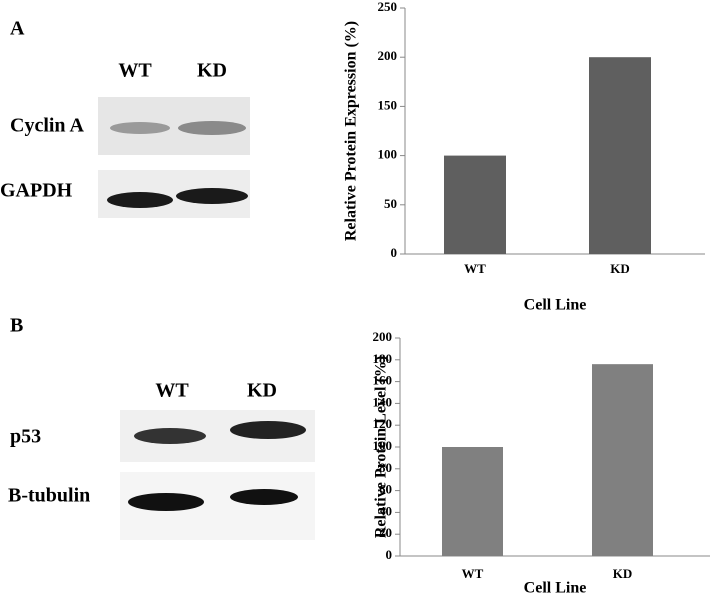 Image resolution: width=715 pixels, height=598 pixels. I want to click on y-tick-label: 150, so click(388, 104).